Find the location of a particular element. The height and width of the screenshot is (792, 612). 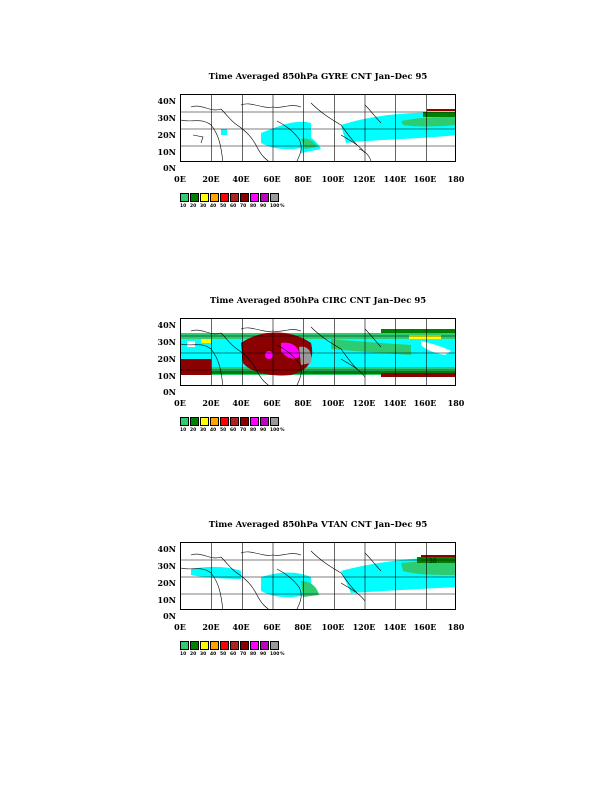

lon-label: 0E is located at coordinates (180, 627).